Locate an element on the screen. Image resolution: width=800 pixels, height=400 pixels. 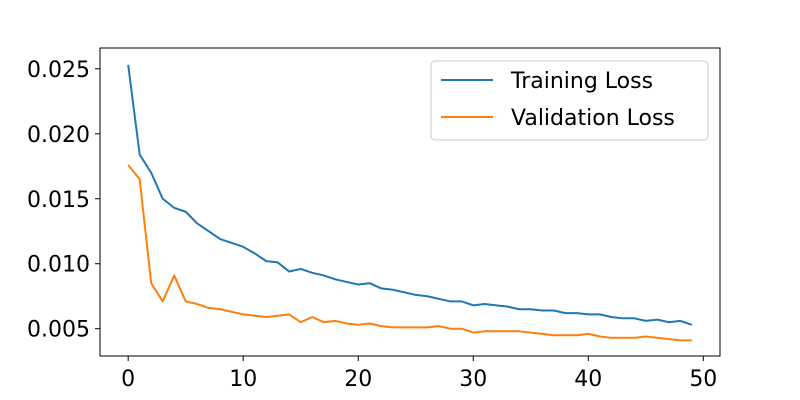
x-tick-label: 40 is located at coordinates (588, 379).